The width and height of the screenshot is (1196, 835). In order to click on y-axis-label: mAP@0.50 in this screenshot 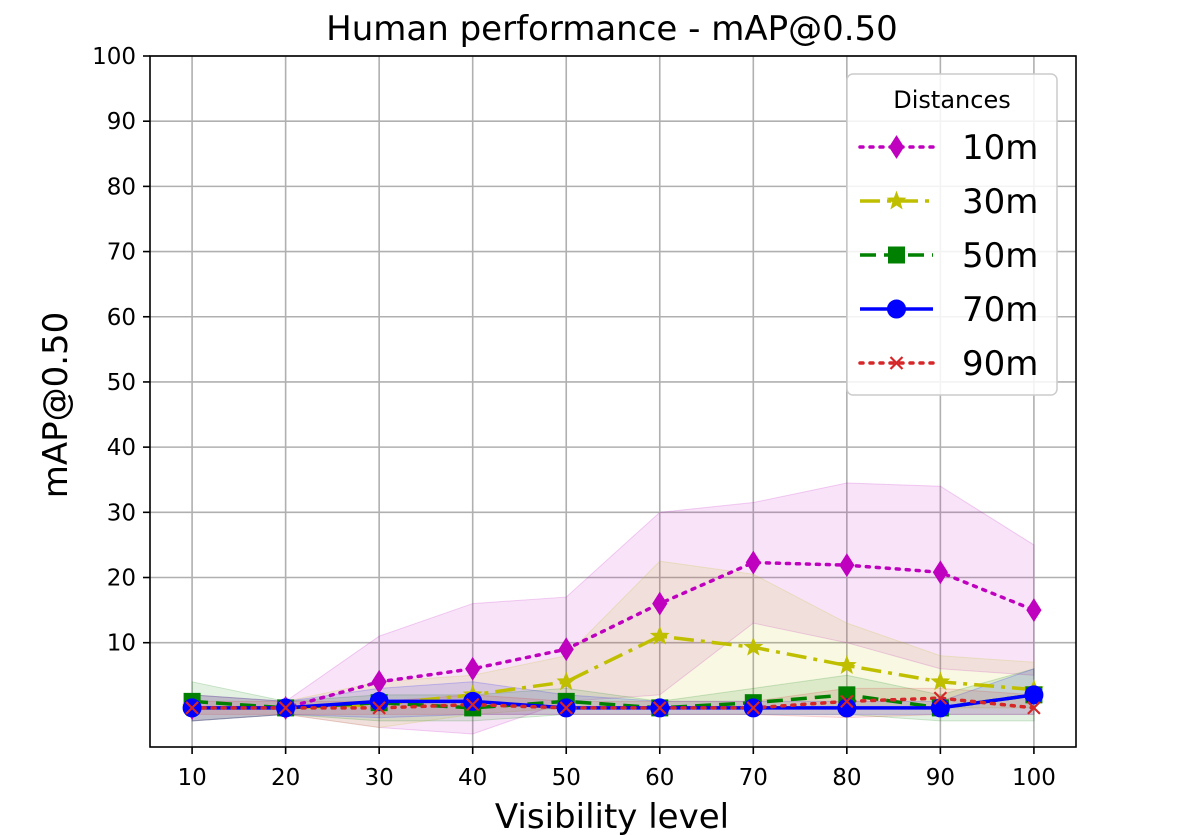, I will do `click(56, 405)`.